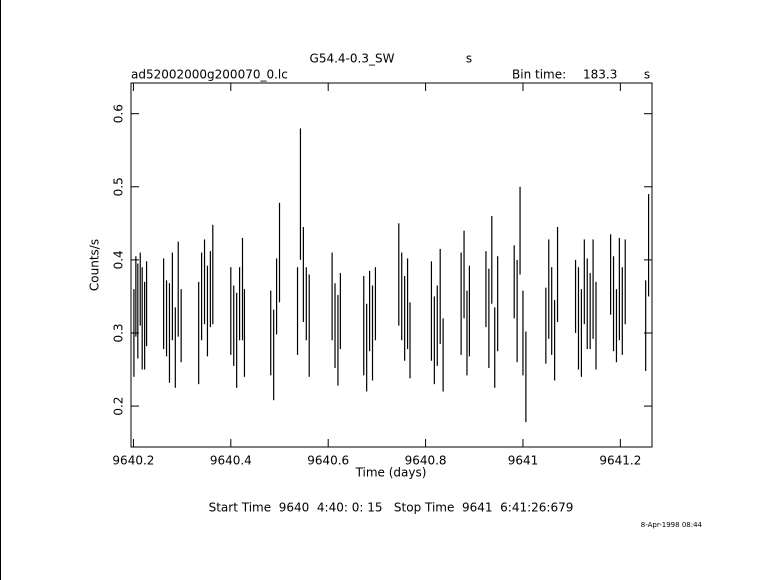 Image resolution: width=781 pixels, height=580 pixels. What do you see at coordinates (328, 461) in the screenshot?
I see `x-tick-label: 9640.6` at bounding box center [328, 461].